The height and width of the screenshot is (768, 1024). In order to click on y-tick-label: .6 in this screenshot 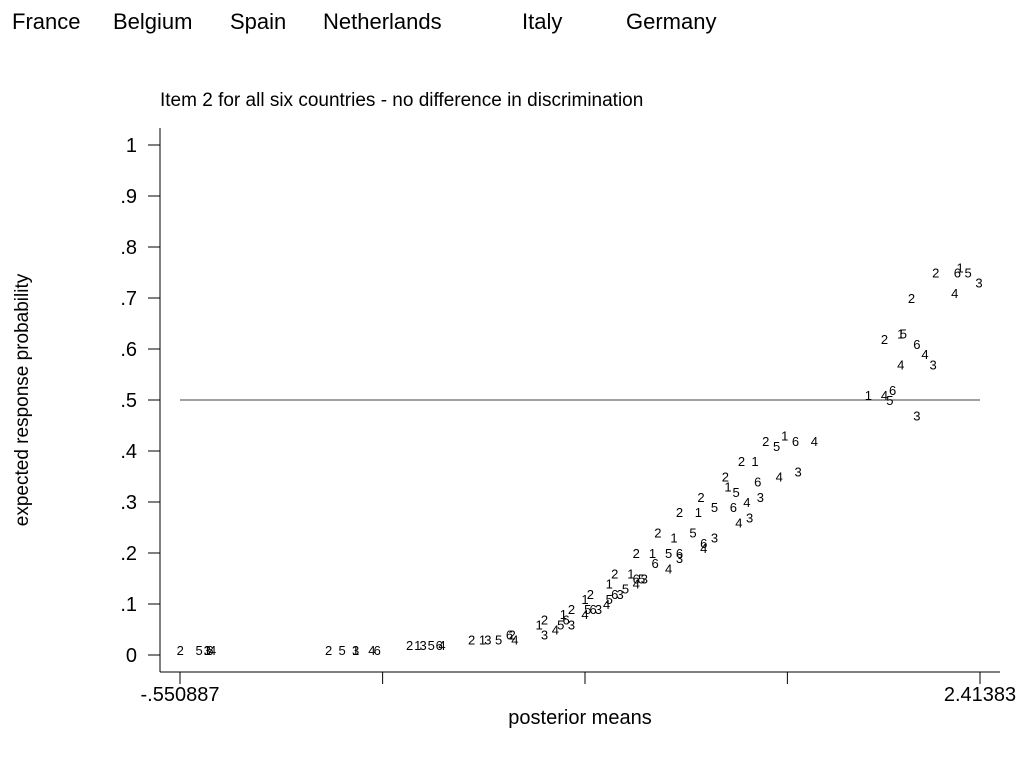, I will do `click(128, 350)`.